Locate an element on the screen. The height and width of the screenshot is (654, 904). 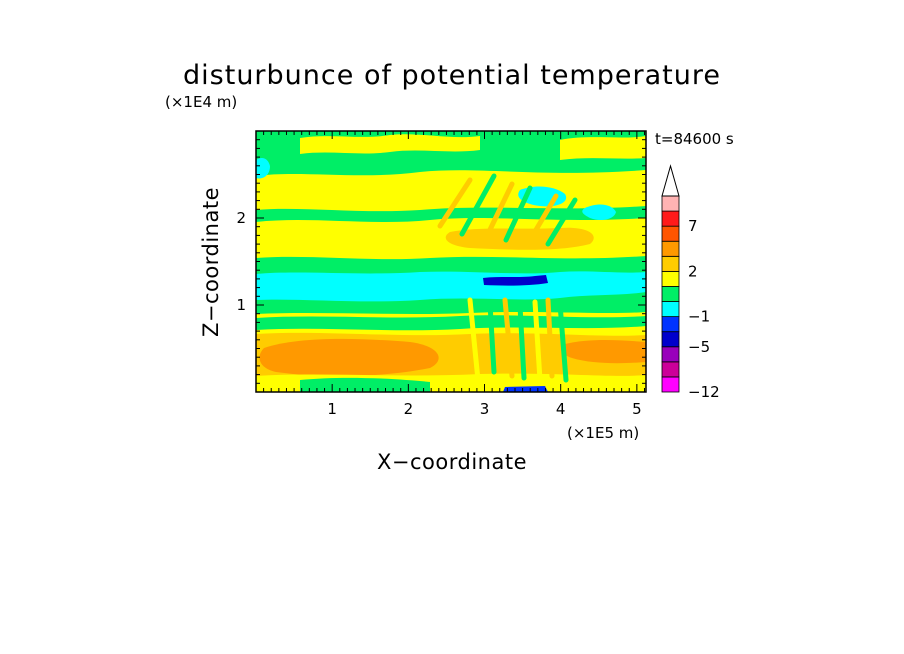
x-axis-label: X−coordinate is located at coordinates (452, 462).